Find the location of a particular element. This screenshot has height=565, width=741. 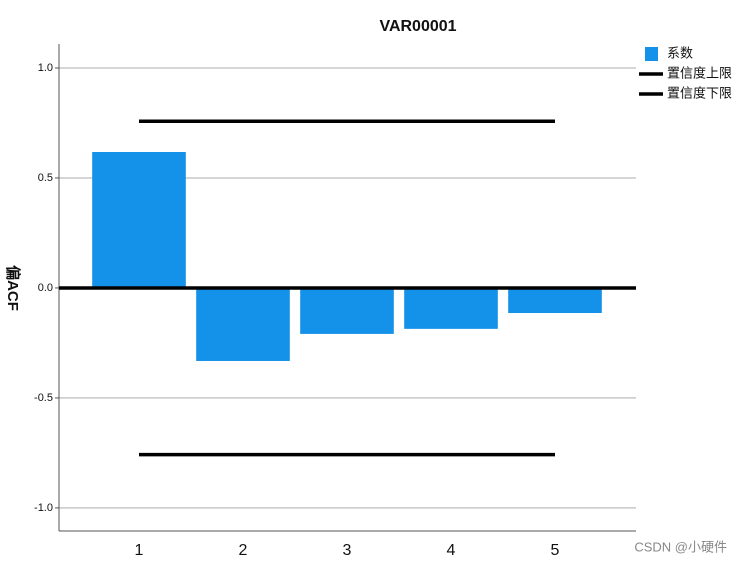

legend-label: 系数 is located at coordinates (680, 52).